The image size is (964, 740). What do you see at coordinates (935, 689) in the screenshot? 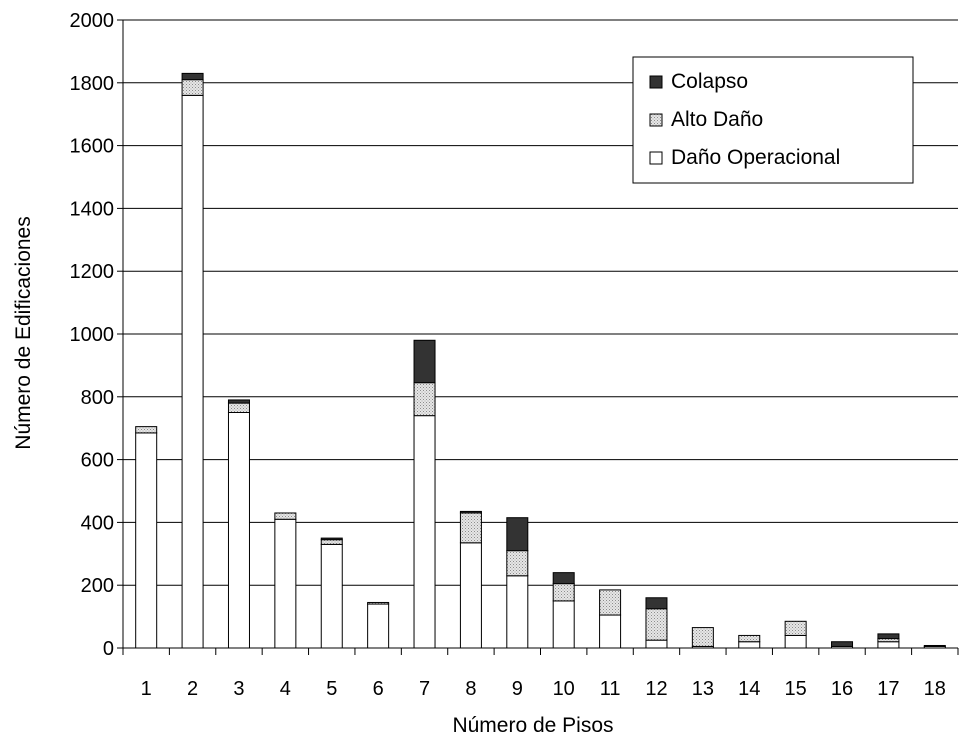
I see `x-tick-label: 18` at bounding box center [935, 689].